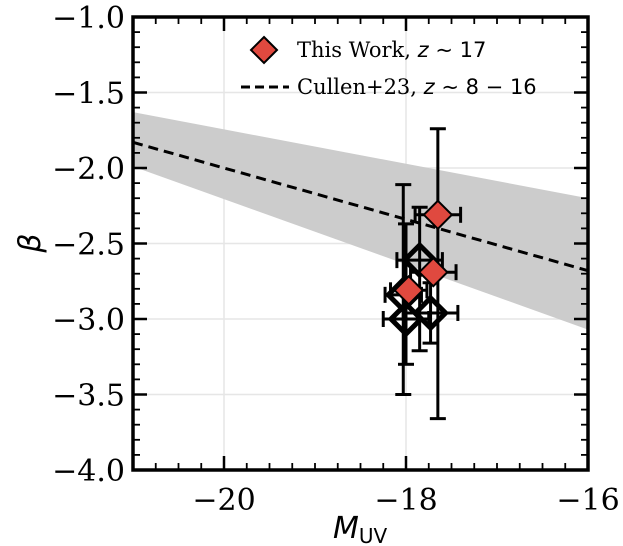 The image size is (623, 546). I want to click on x-tick-label: −16, so click(587, 500).